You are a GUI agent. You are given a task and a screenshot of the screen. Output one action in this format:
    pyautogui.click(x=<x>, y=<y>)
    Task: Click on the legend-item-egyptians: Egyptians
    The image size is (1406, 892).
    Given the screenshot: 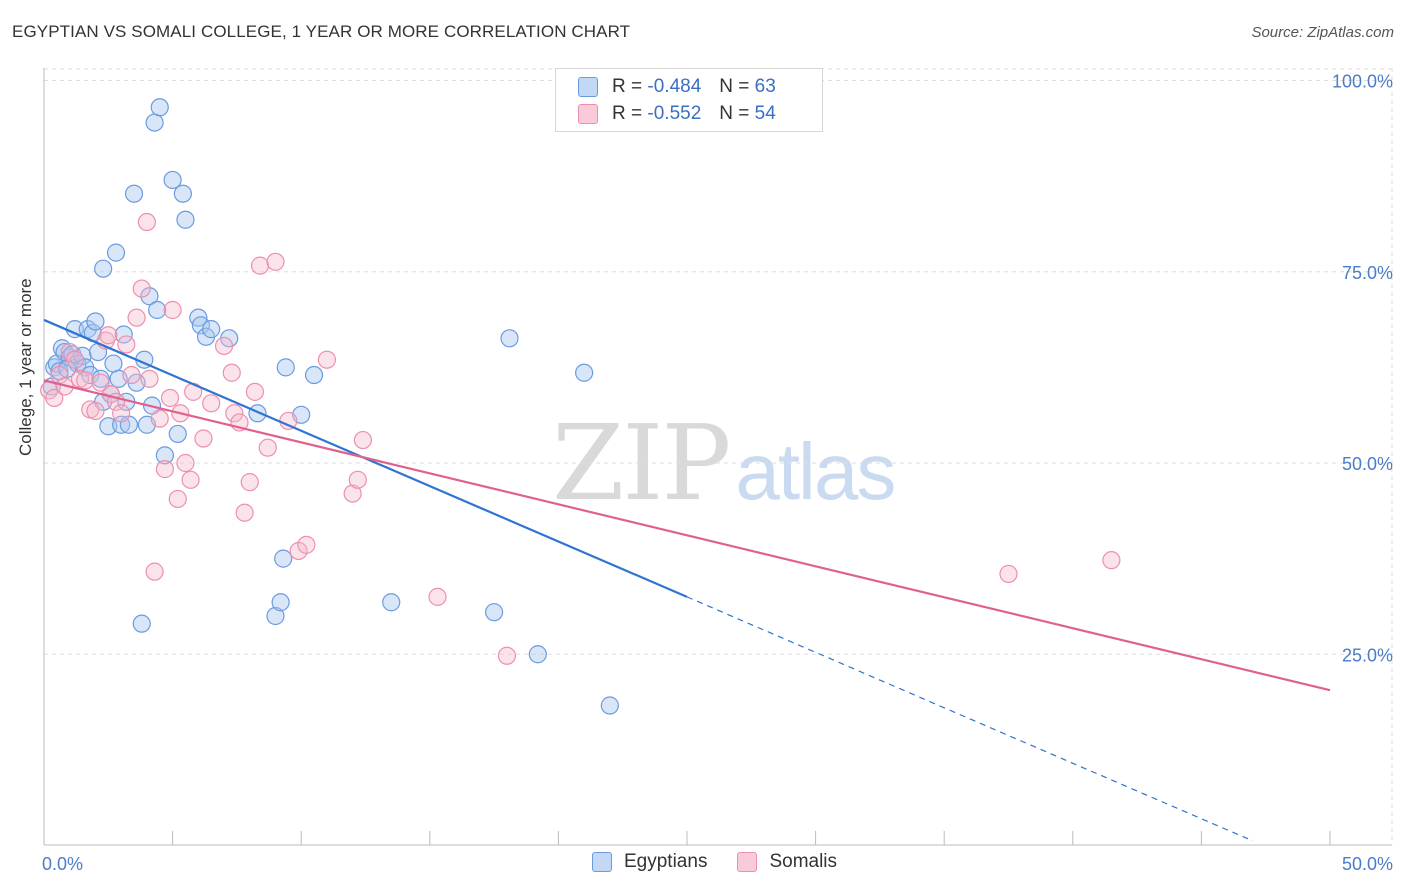 What is the action you would take?
    pyautogui.click(x=649, y=862)
    